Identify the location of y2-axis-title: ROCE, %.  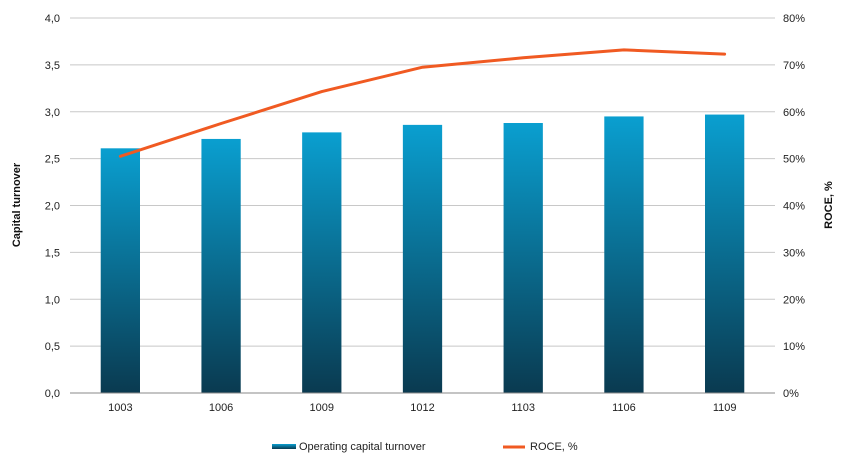
(829, 205).